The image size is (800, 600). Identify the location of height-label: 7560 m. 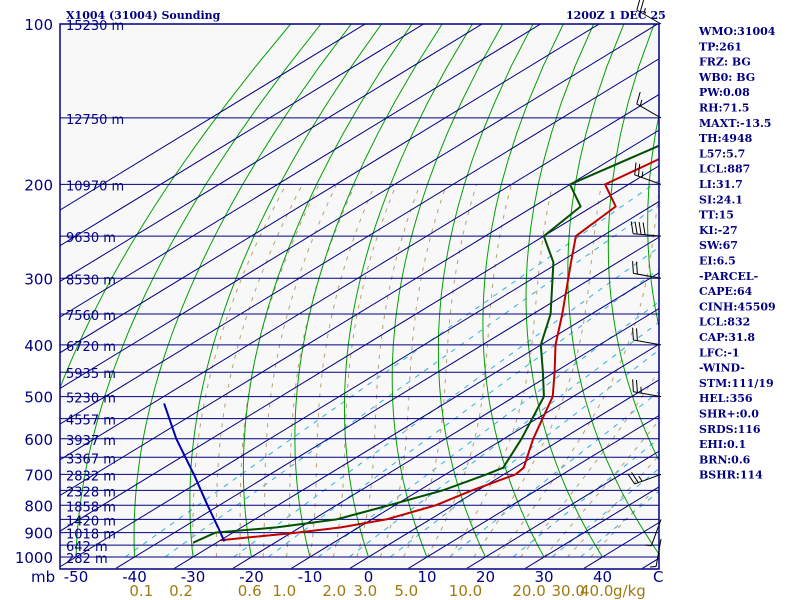
(91, 316).